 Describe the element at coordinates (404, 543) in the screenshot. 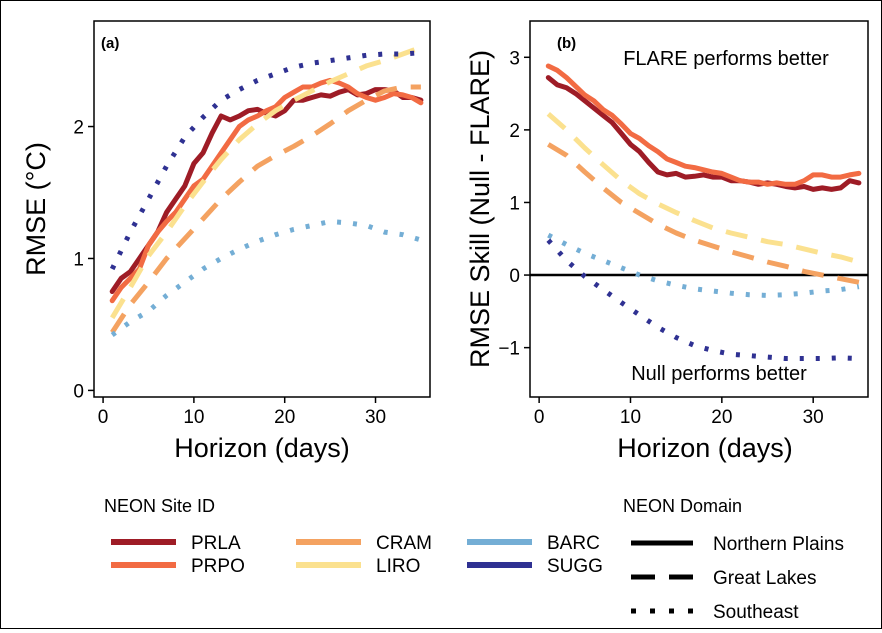

I see `legend-label-cram: CRAM` at that location.